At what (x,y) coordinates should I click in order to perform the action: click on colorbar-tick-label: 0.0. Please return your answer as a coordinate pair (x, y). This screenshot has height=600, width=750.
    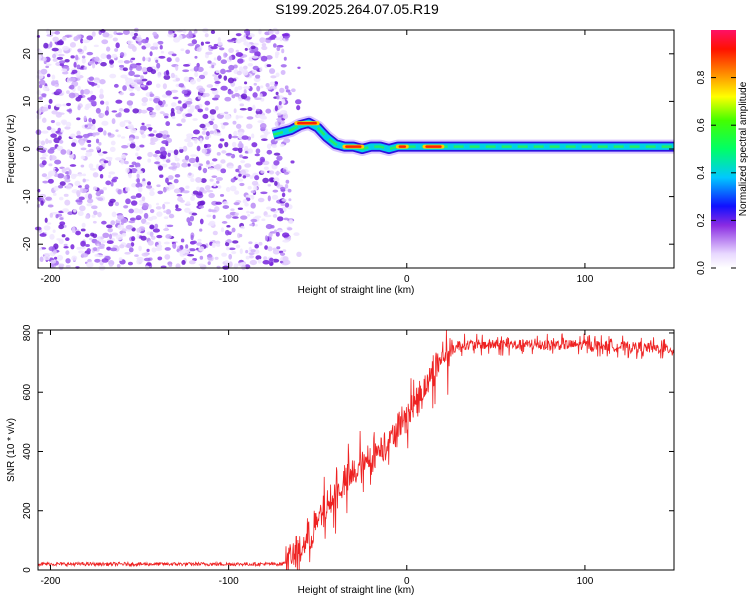
    Looking at the image, I should click on (701, 268).